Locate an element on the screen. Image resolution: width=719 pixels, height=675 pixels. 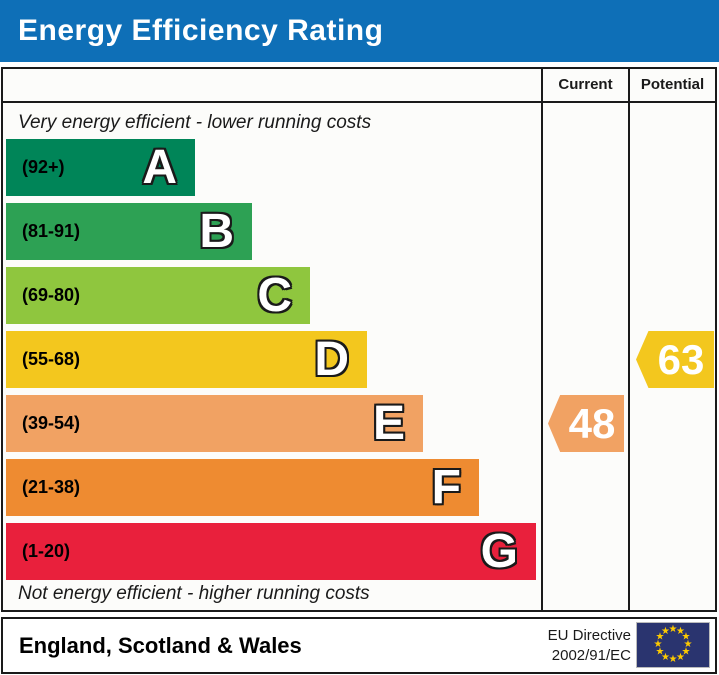
header-row-divider is located at coordinates (359, 102).